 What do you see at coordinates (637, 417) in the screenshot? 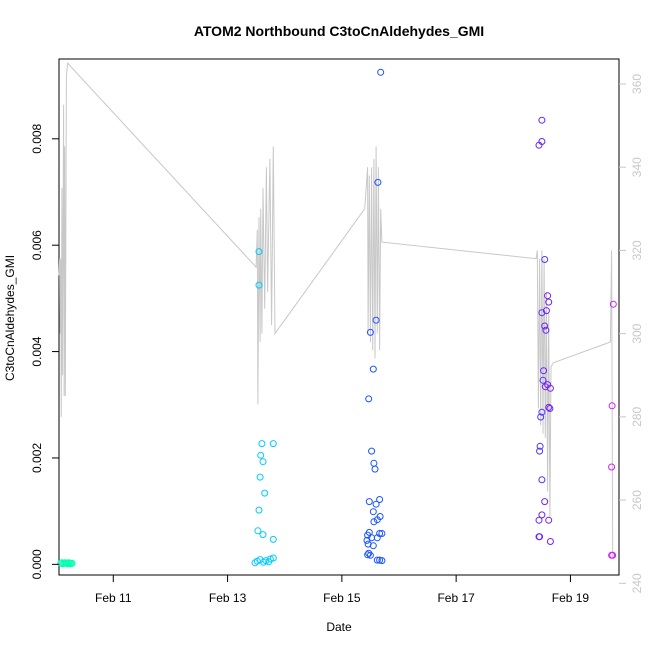
I see `y2-tick-label: 280` at bounding box center [637, 417].